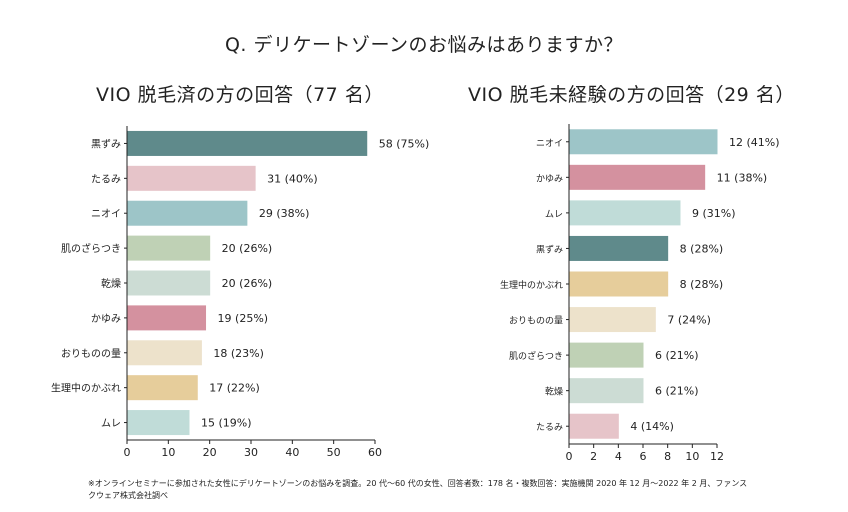 The image size is (848, 512). What do you see at coordinates (554, 392) in the screenshot?
I see `right-category-label: 乾燥` at bounding box center [554, 392].